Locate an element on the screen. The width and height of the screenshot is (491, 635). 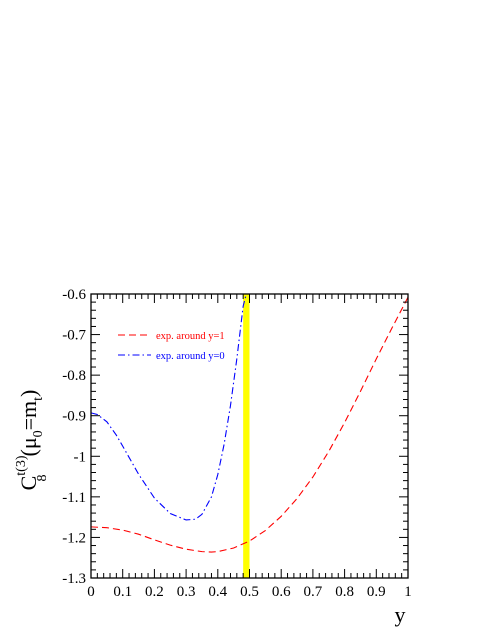
x-tick-label: 0.8 is located at coordinates (344, 592).